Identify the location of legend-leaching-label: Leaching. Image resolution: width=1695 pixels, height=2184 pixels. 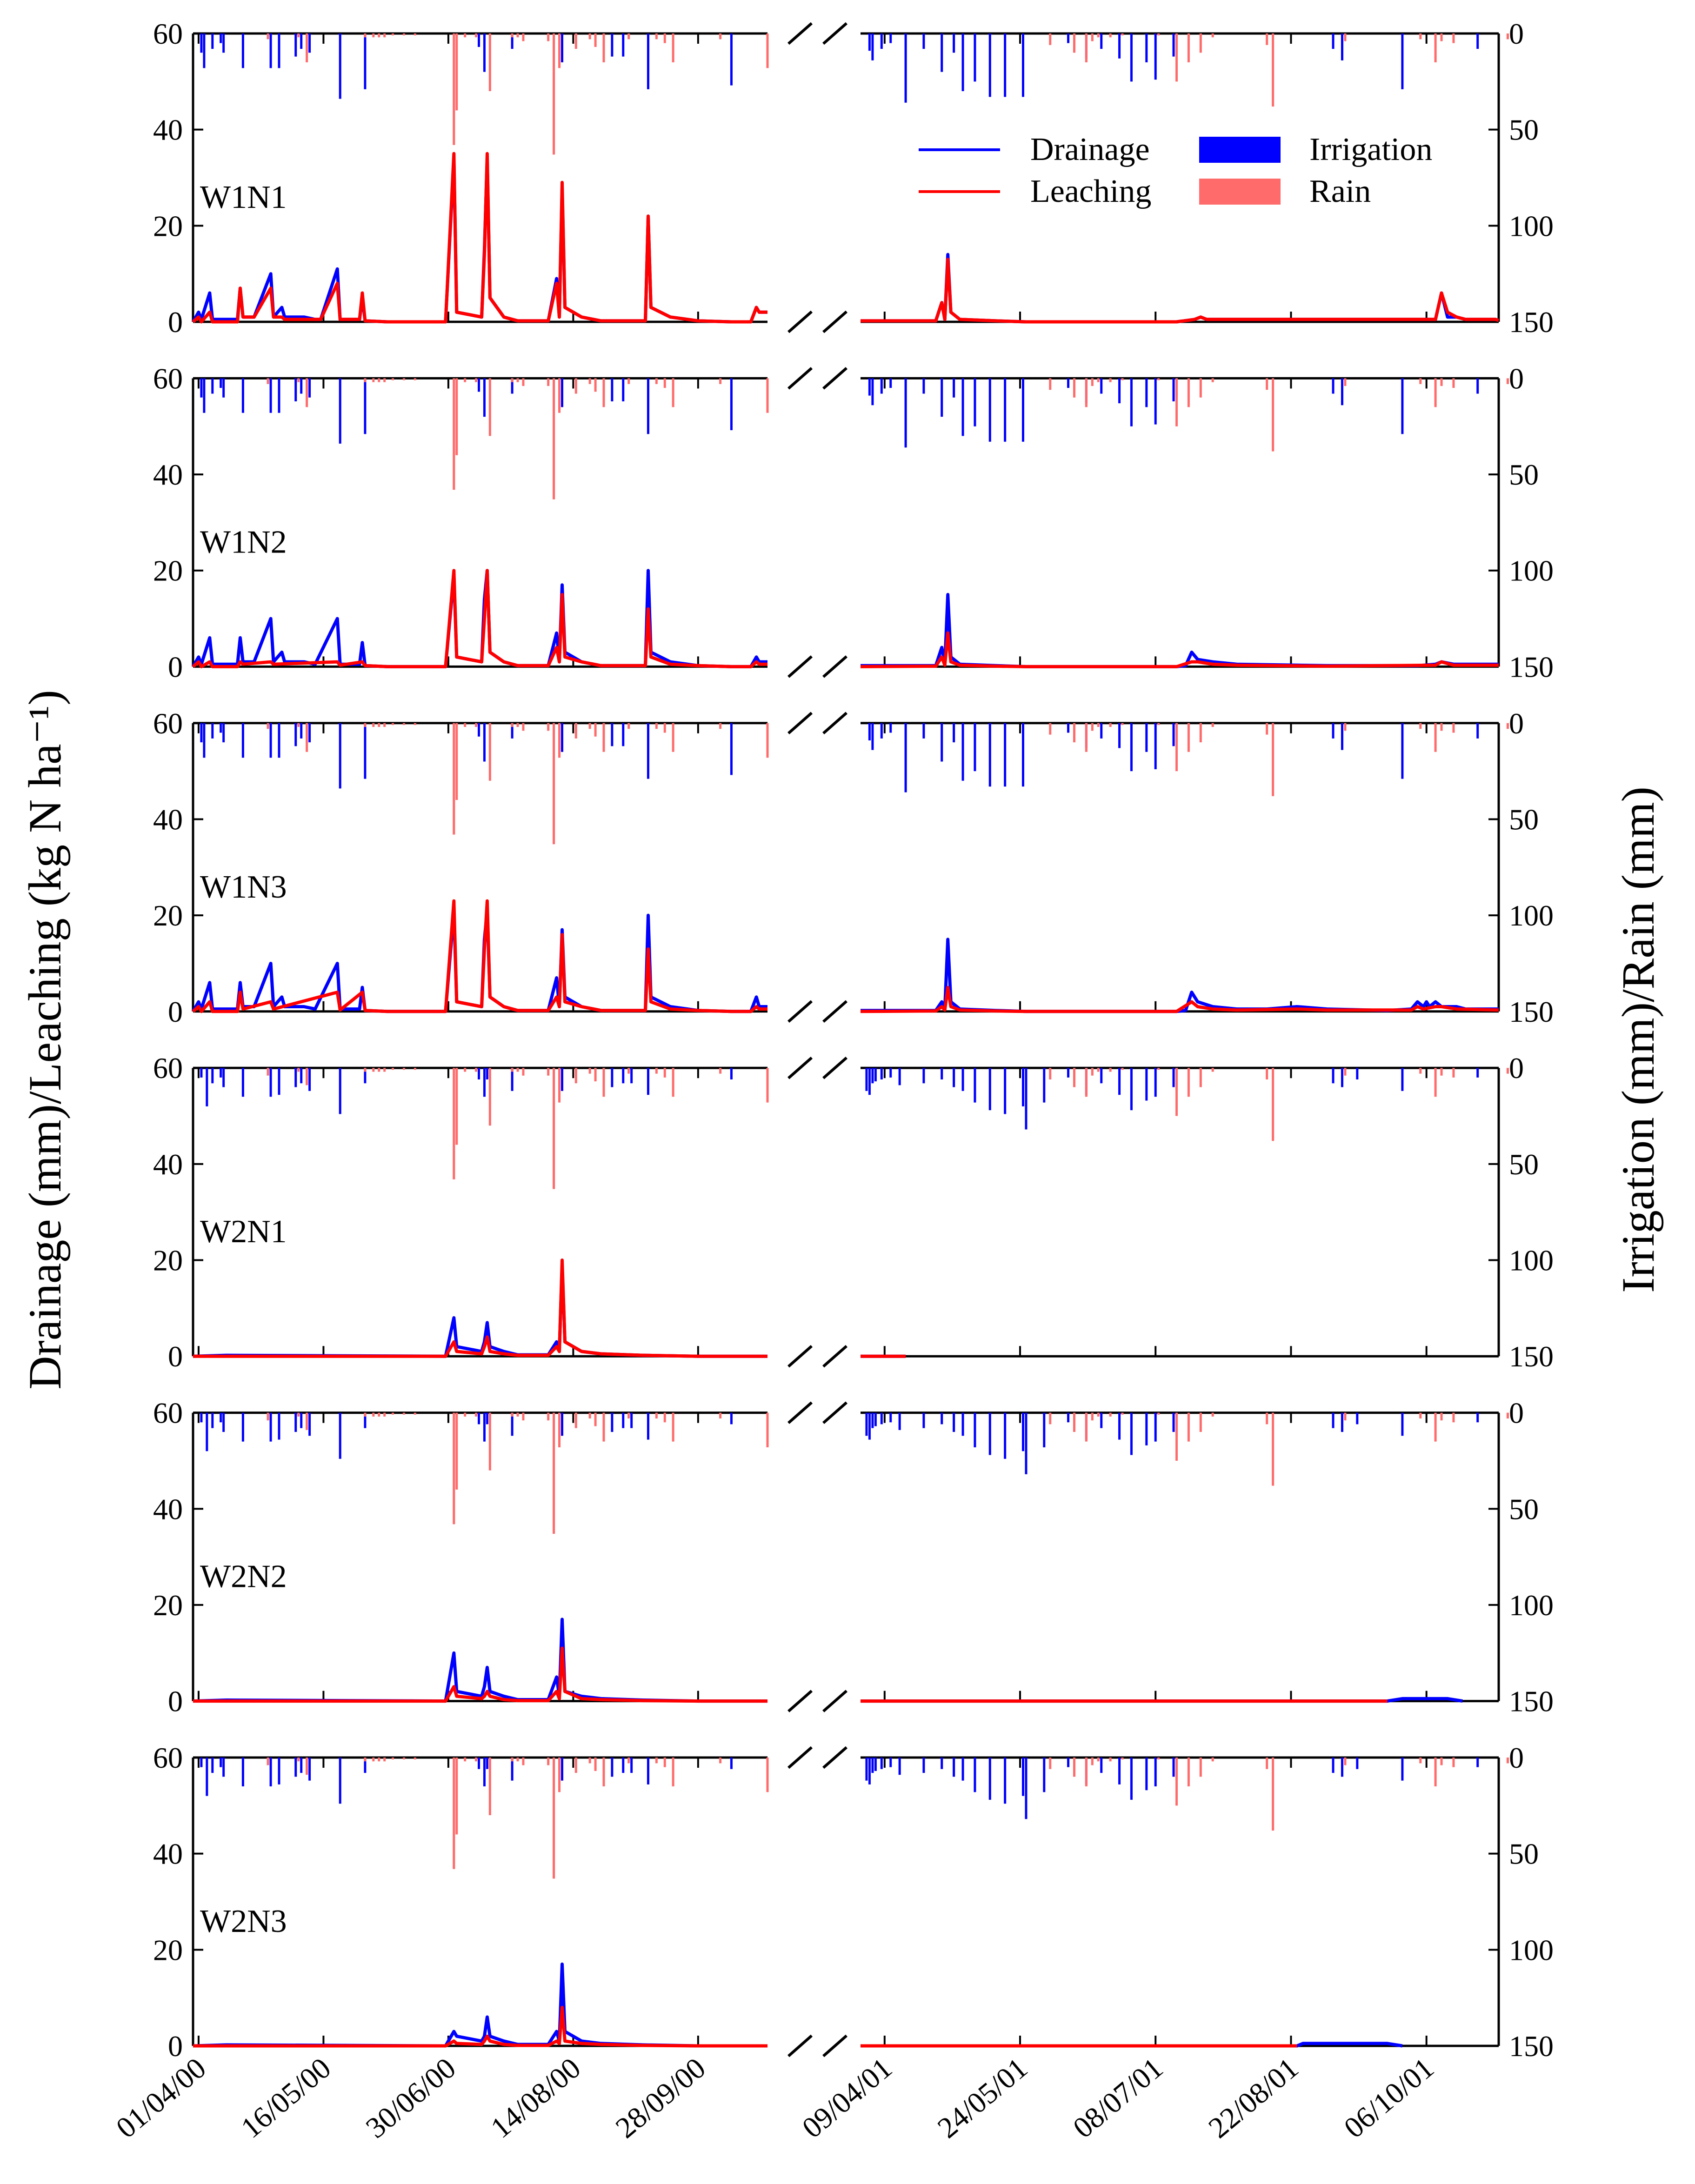
(1090, 191).